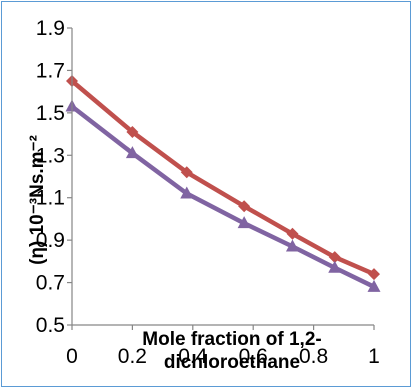  I want to click on x-axis-title-line2: dichloroethane, so click(232, 362).